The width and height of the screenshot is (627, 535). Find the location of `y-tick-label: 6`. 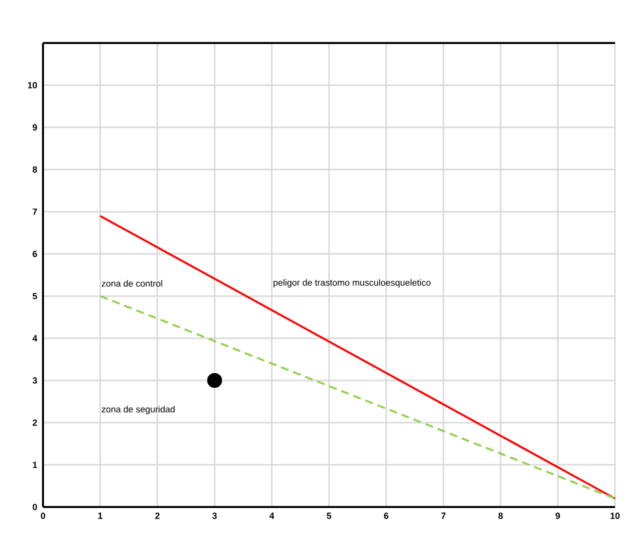

y-tick-label: 6 is located at coordinates (35, 254).